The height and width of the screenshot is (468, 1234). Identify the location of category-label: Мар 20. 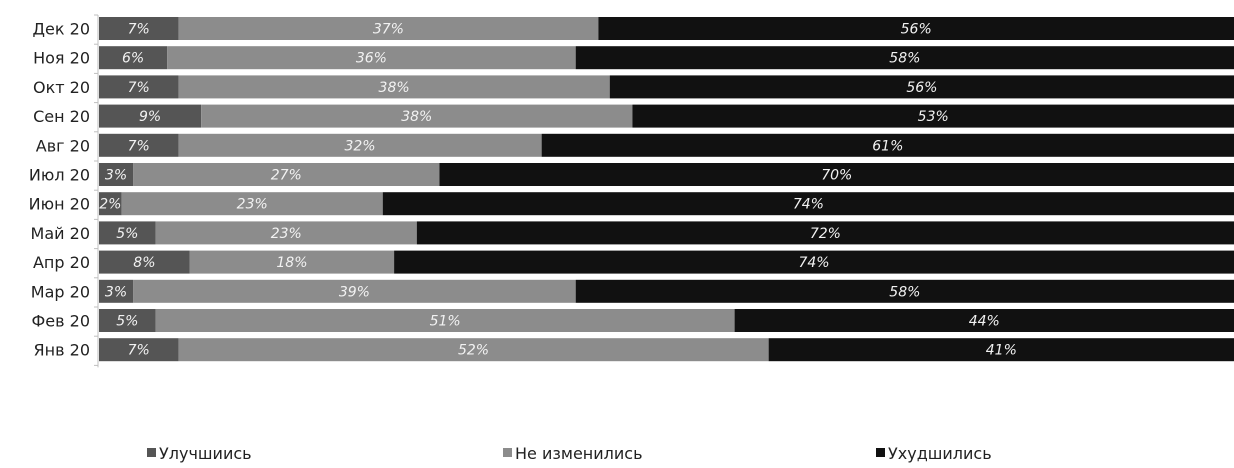
(60, 291).